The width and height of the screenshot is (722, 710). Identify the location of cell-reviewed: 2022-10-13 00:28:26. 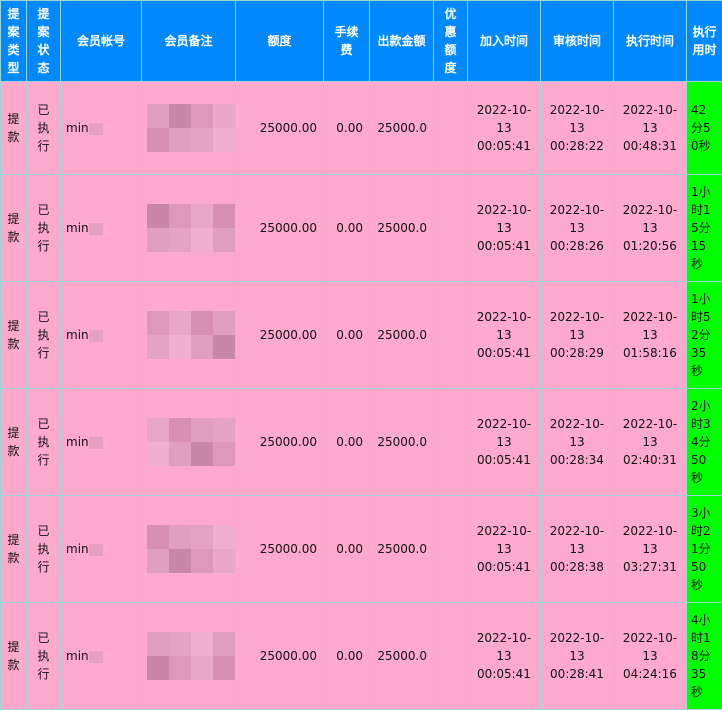
(577, 228).